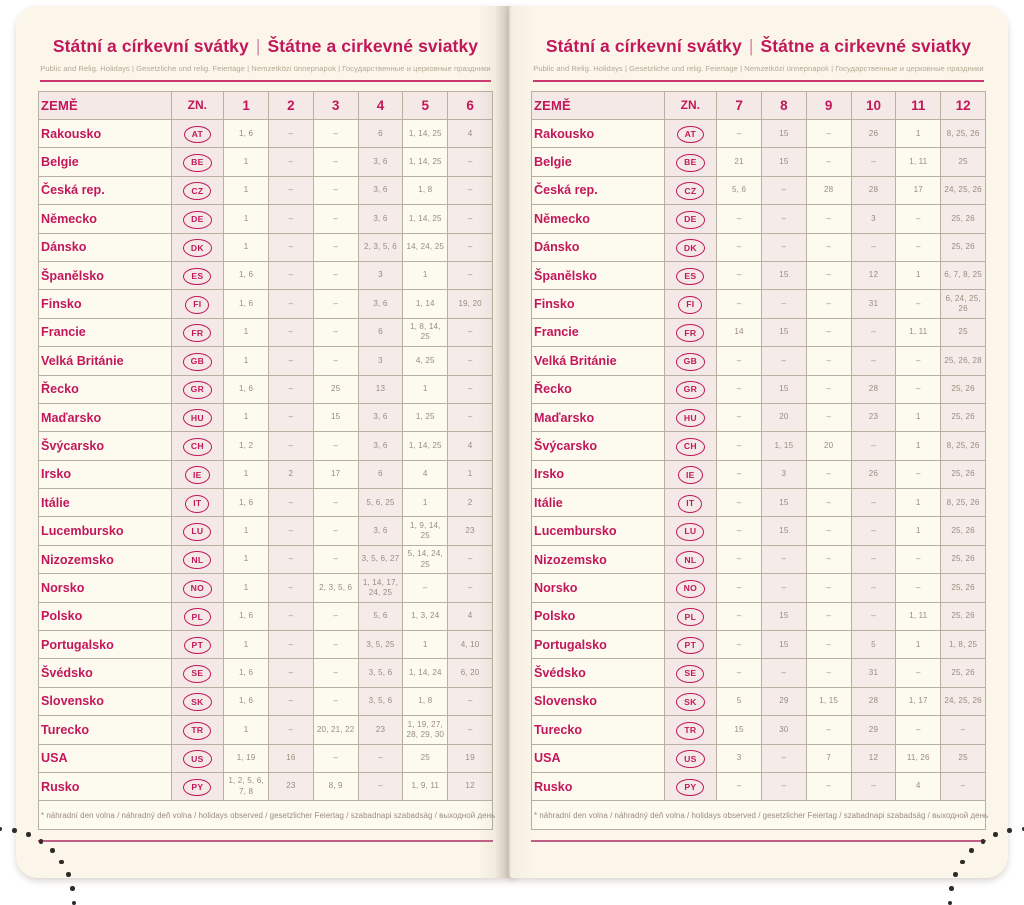 The height and width of the screenshot is (905, 1024). Describe the element at coordinates (105, 503) in the screenshot. I see `country-name: Itálie` at that location.